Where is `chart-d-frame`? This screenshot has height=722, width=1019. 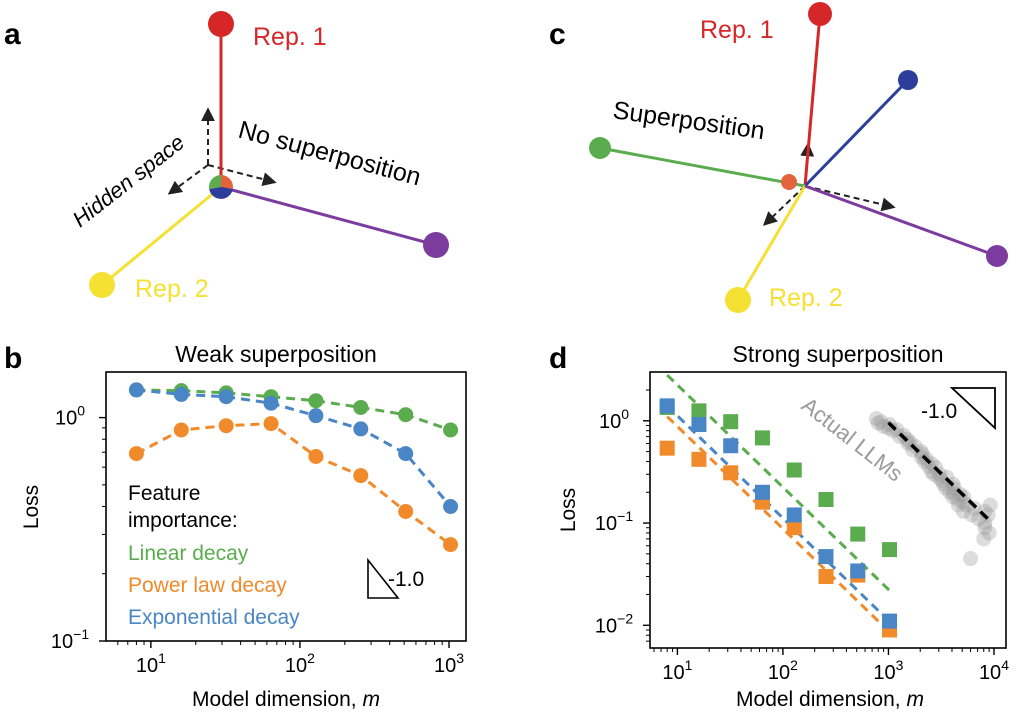 chart-d-frame is located at coordinates (828, 510).